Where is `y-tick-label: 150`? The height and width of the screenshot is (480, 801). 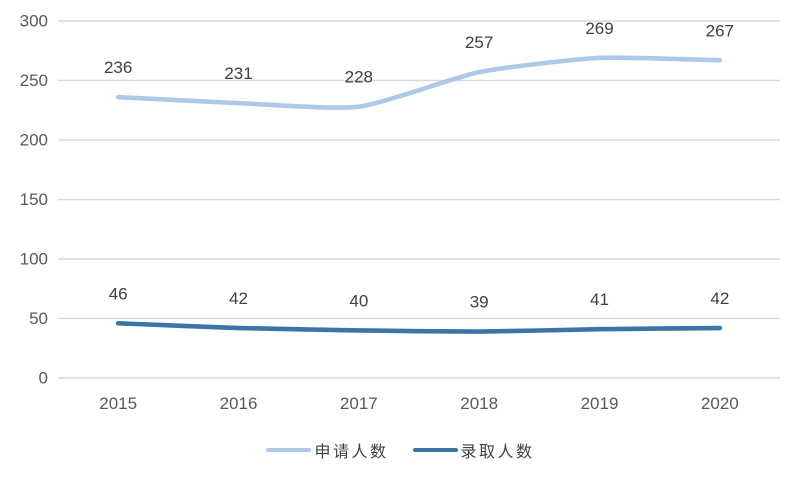
y-tick-label: 150 is located at coordinates (34, 199).